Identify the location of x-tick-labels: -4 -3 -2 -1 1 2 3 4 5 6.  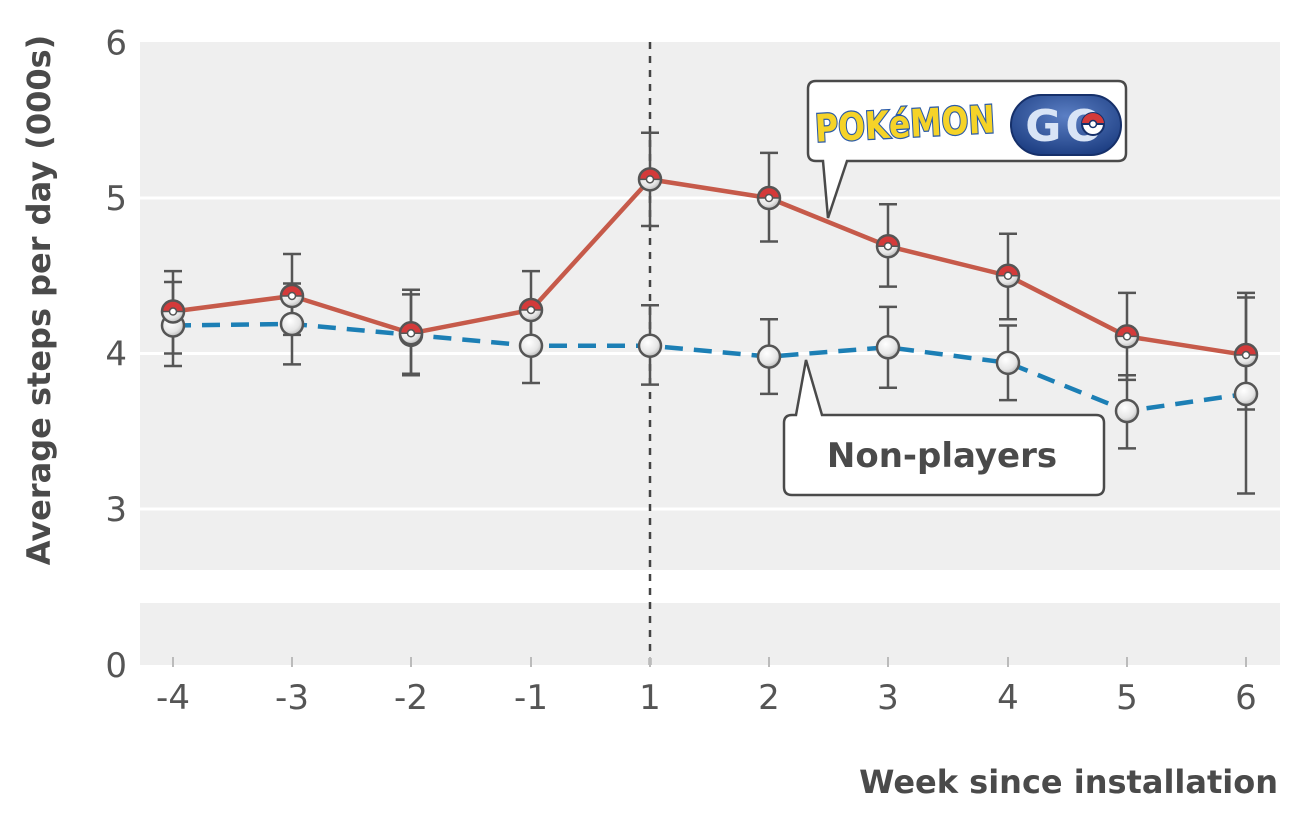
(706, 687).